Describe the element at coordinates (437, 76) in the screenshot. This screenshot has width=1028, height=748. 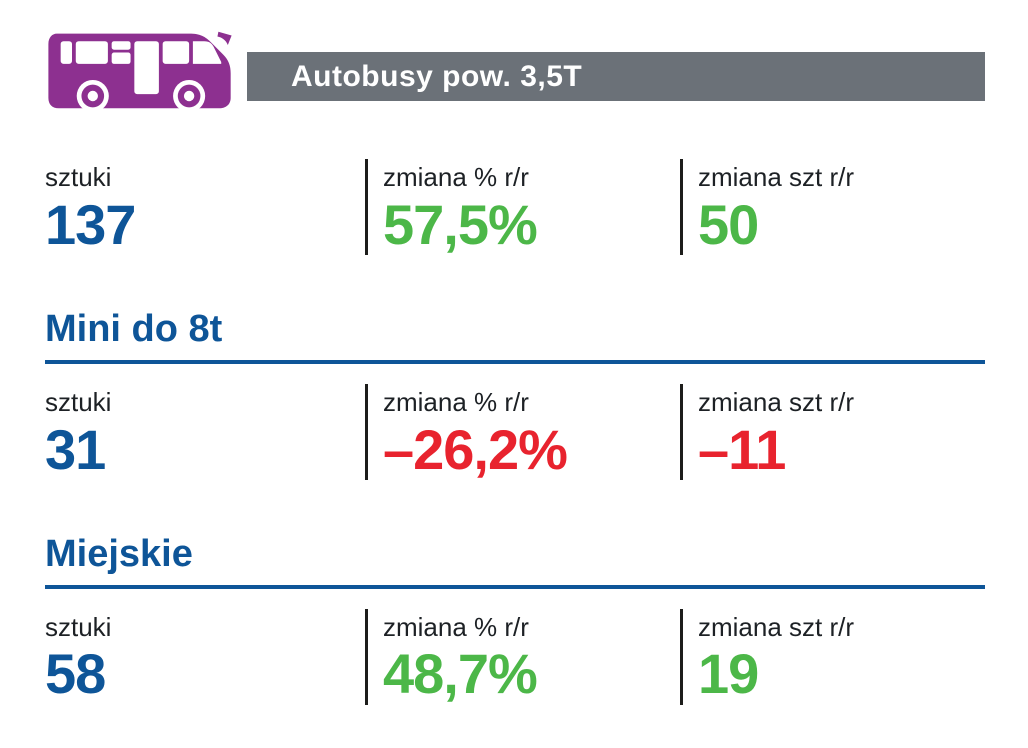
I see `page-title: Autobusy pow. 3,5T` at that location.